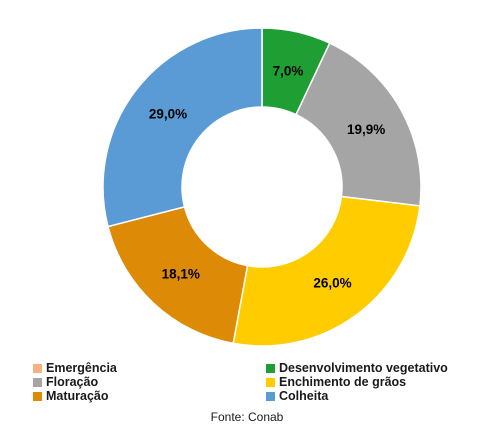 The width and height of the screenshot is (494, 435). I want to click on legend-label-emergencia: Emergência, so click(81, 368).